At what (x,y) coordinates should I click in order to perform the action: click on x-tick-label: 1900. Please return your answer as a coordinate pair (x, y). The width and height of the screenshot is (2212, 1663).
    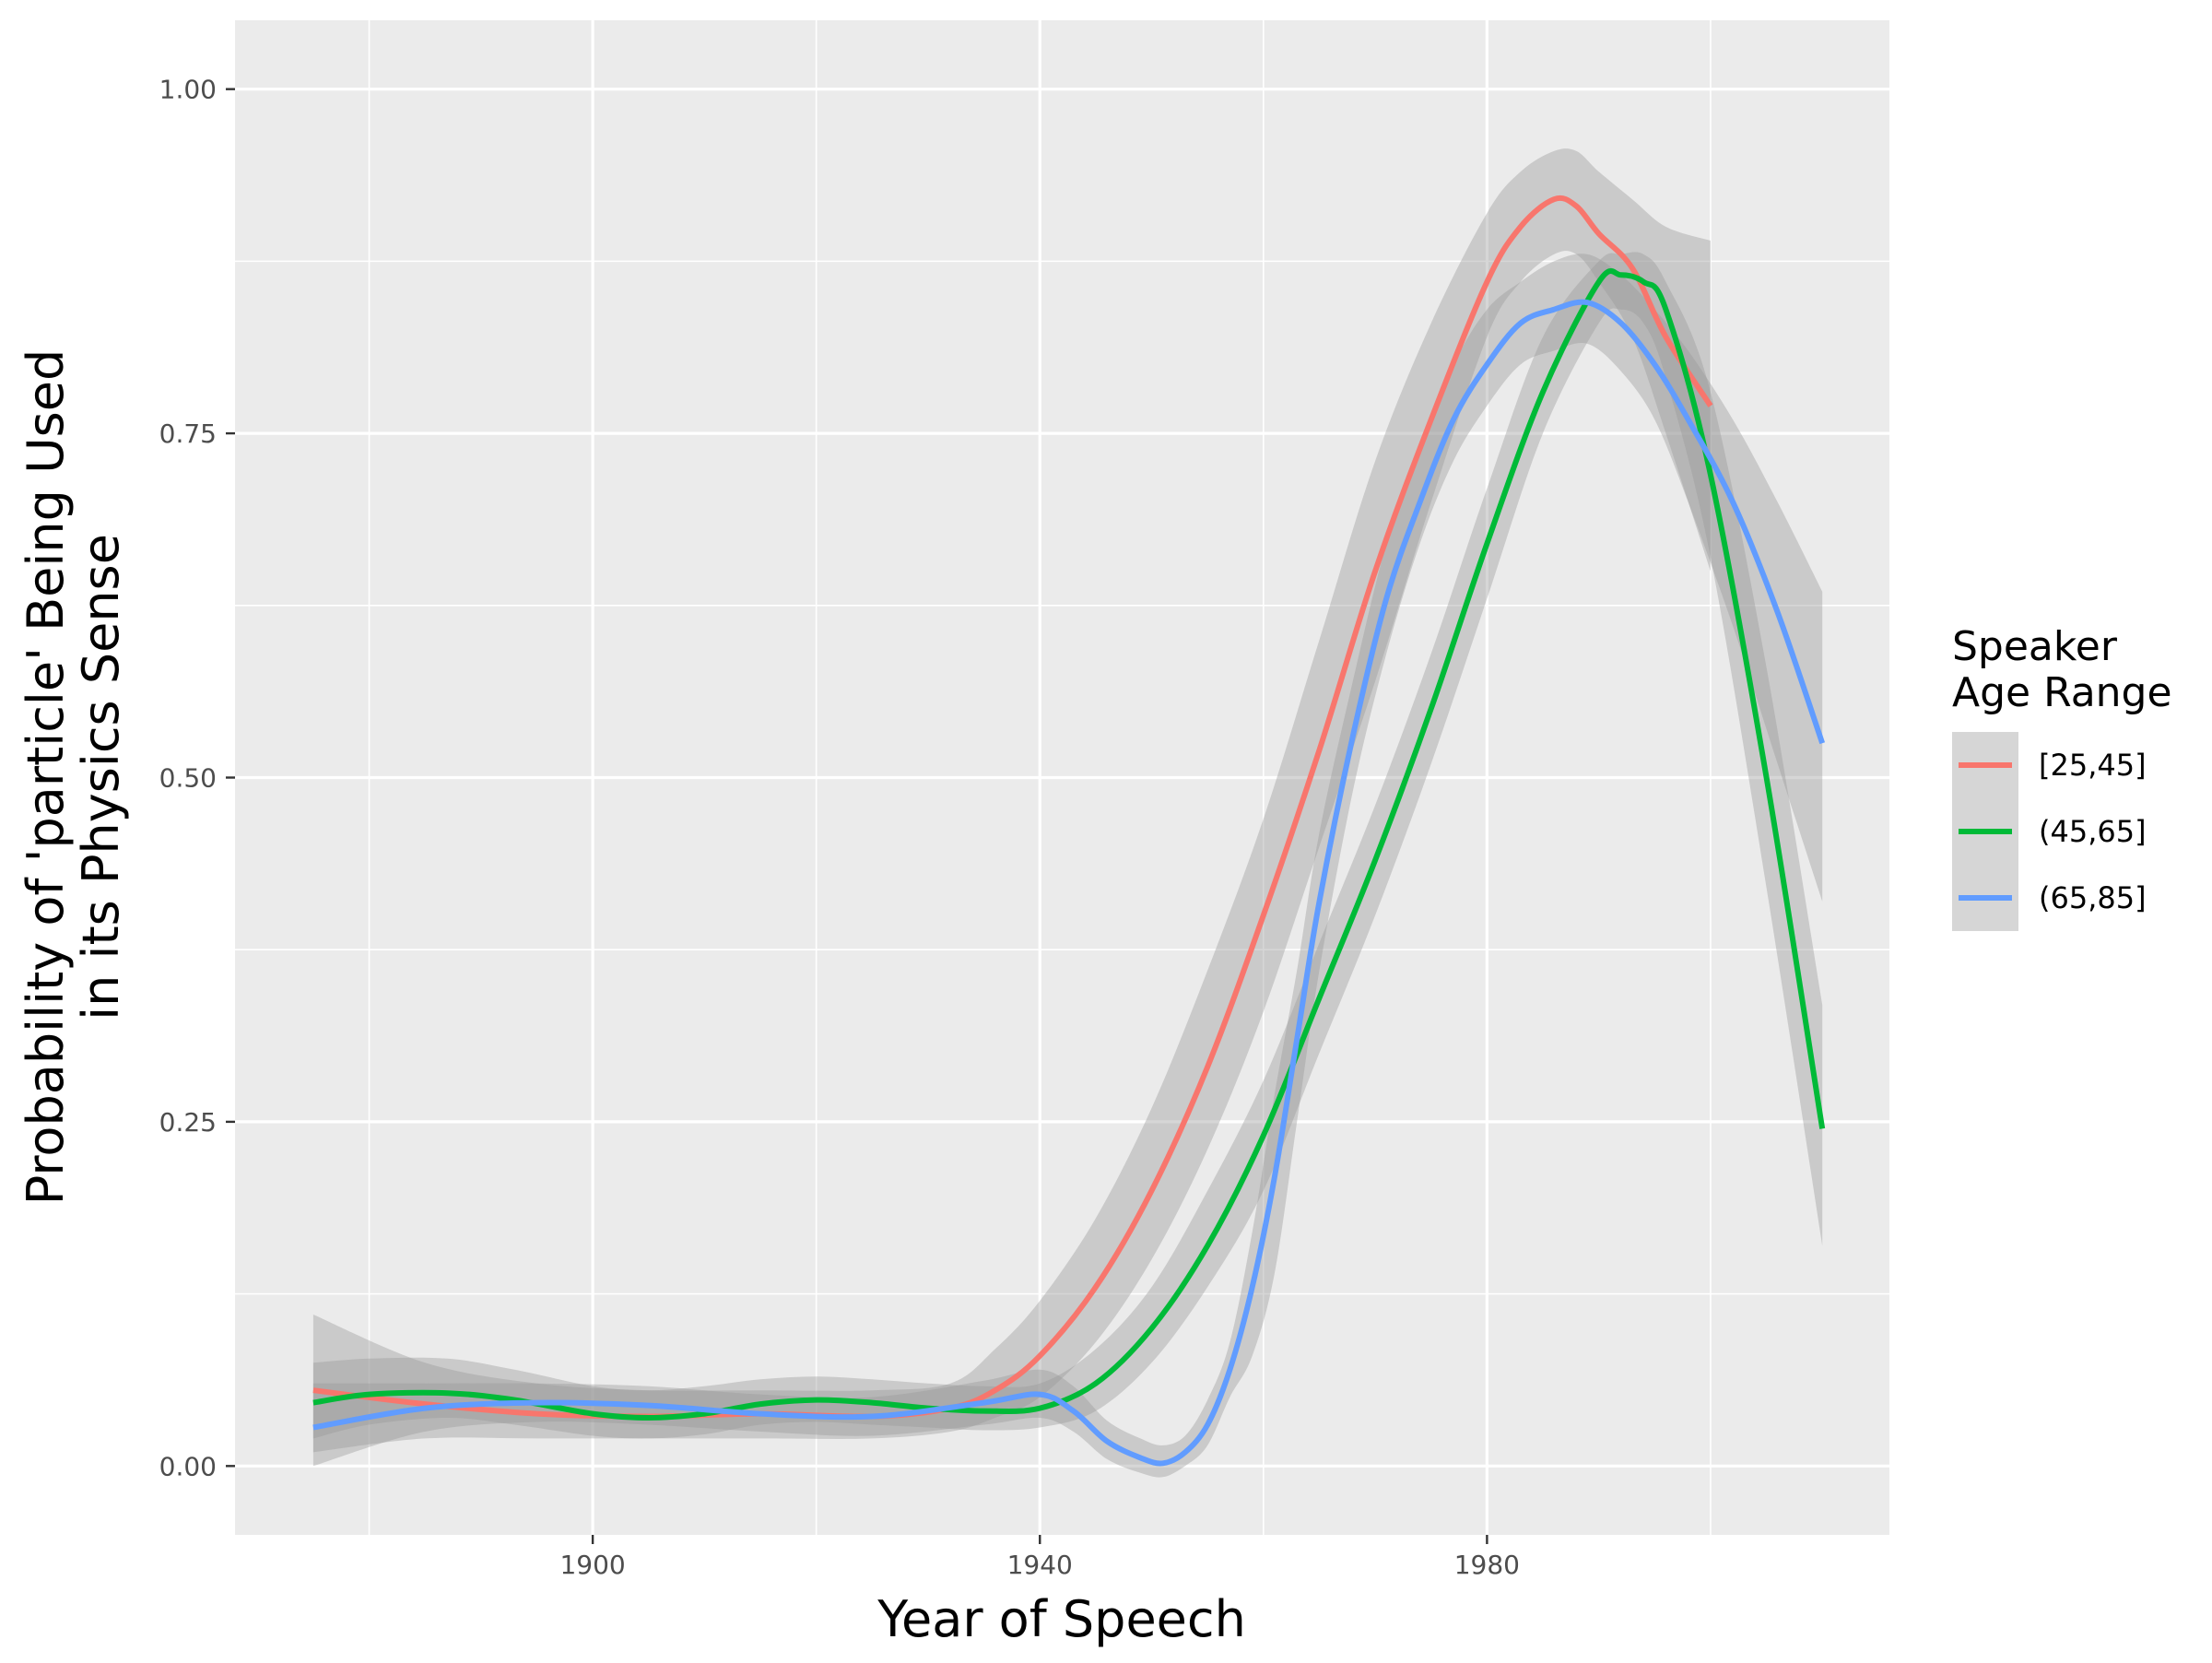
    Looking at the image, I should click on (592, 1565).